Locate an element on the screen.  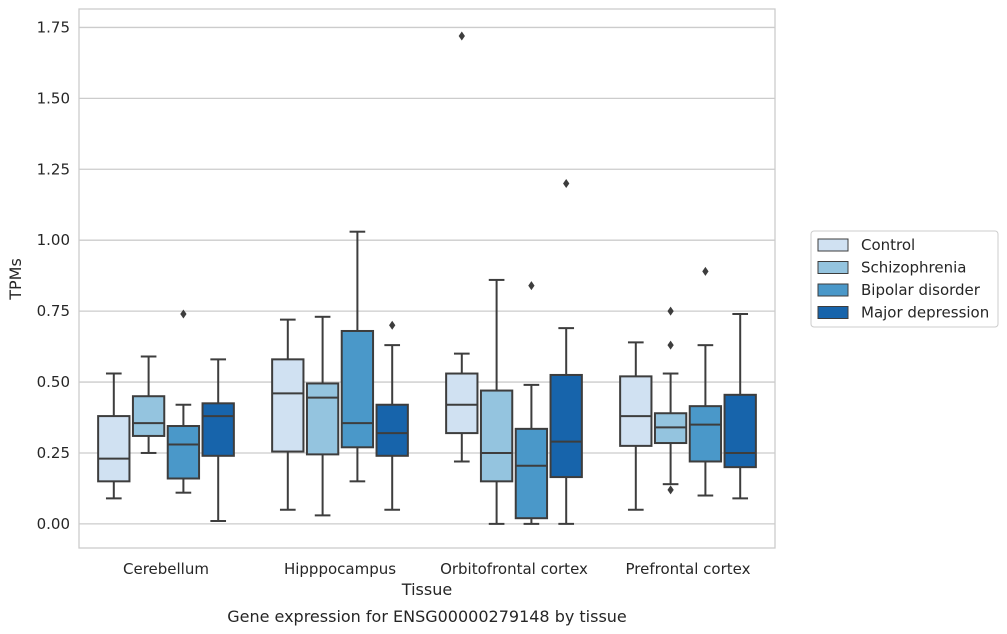
legend-label: Schizophrenia is located at coordinates (913, 268).